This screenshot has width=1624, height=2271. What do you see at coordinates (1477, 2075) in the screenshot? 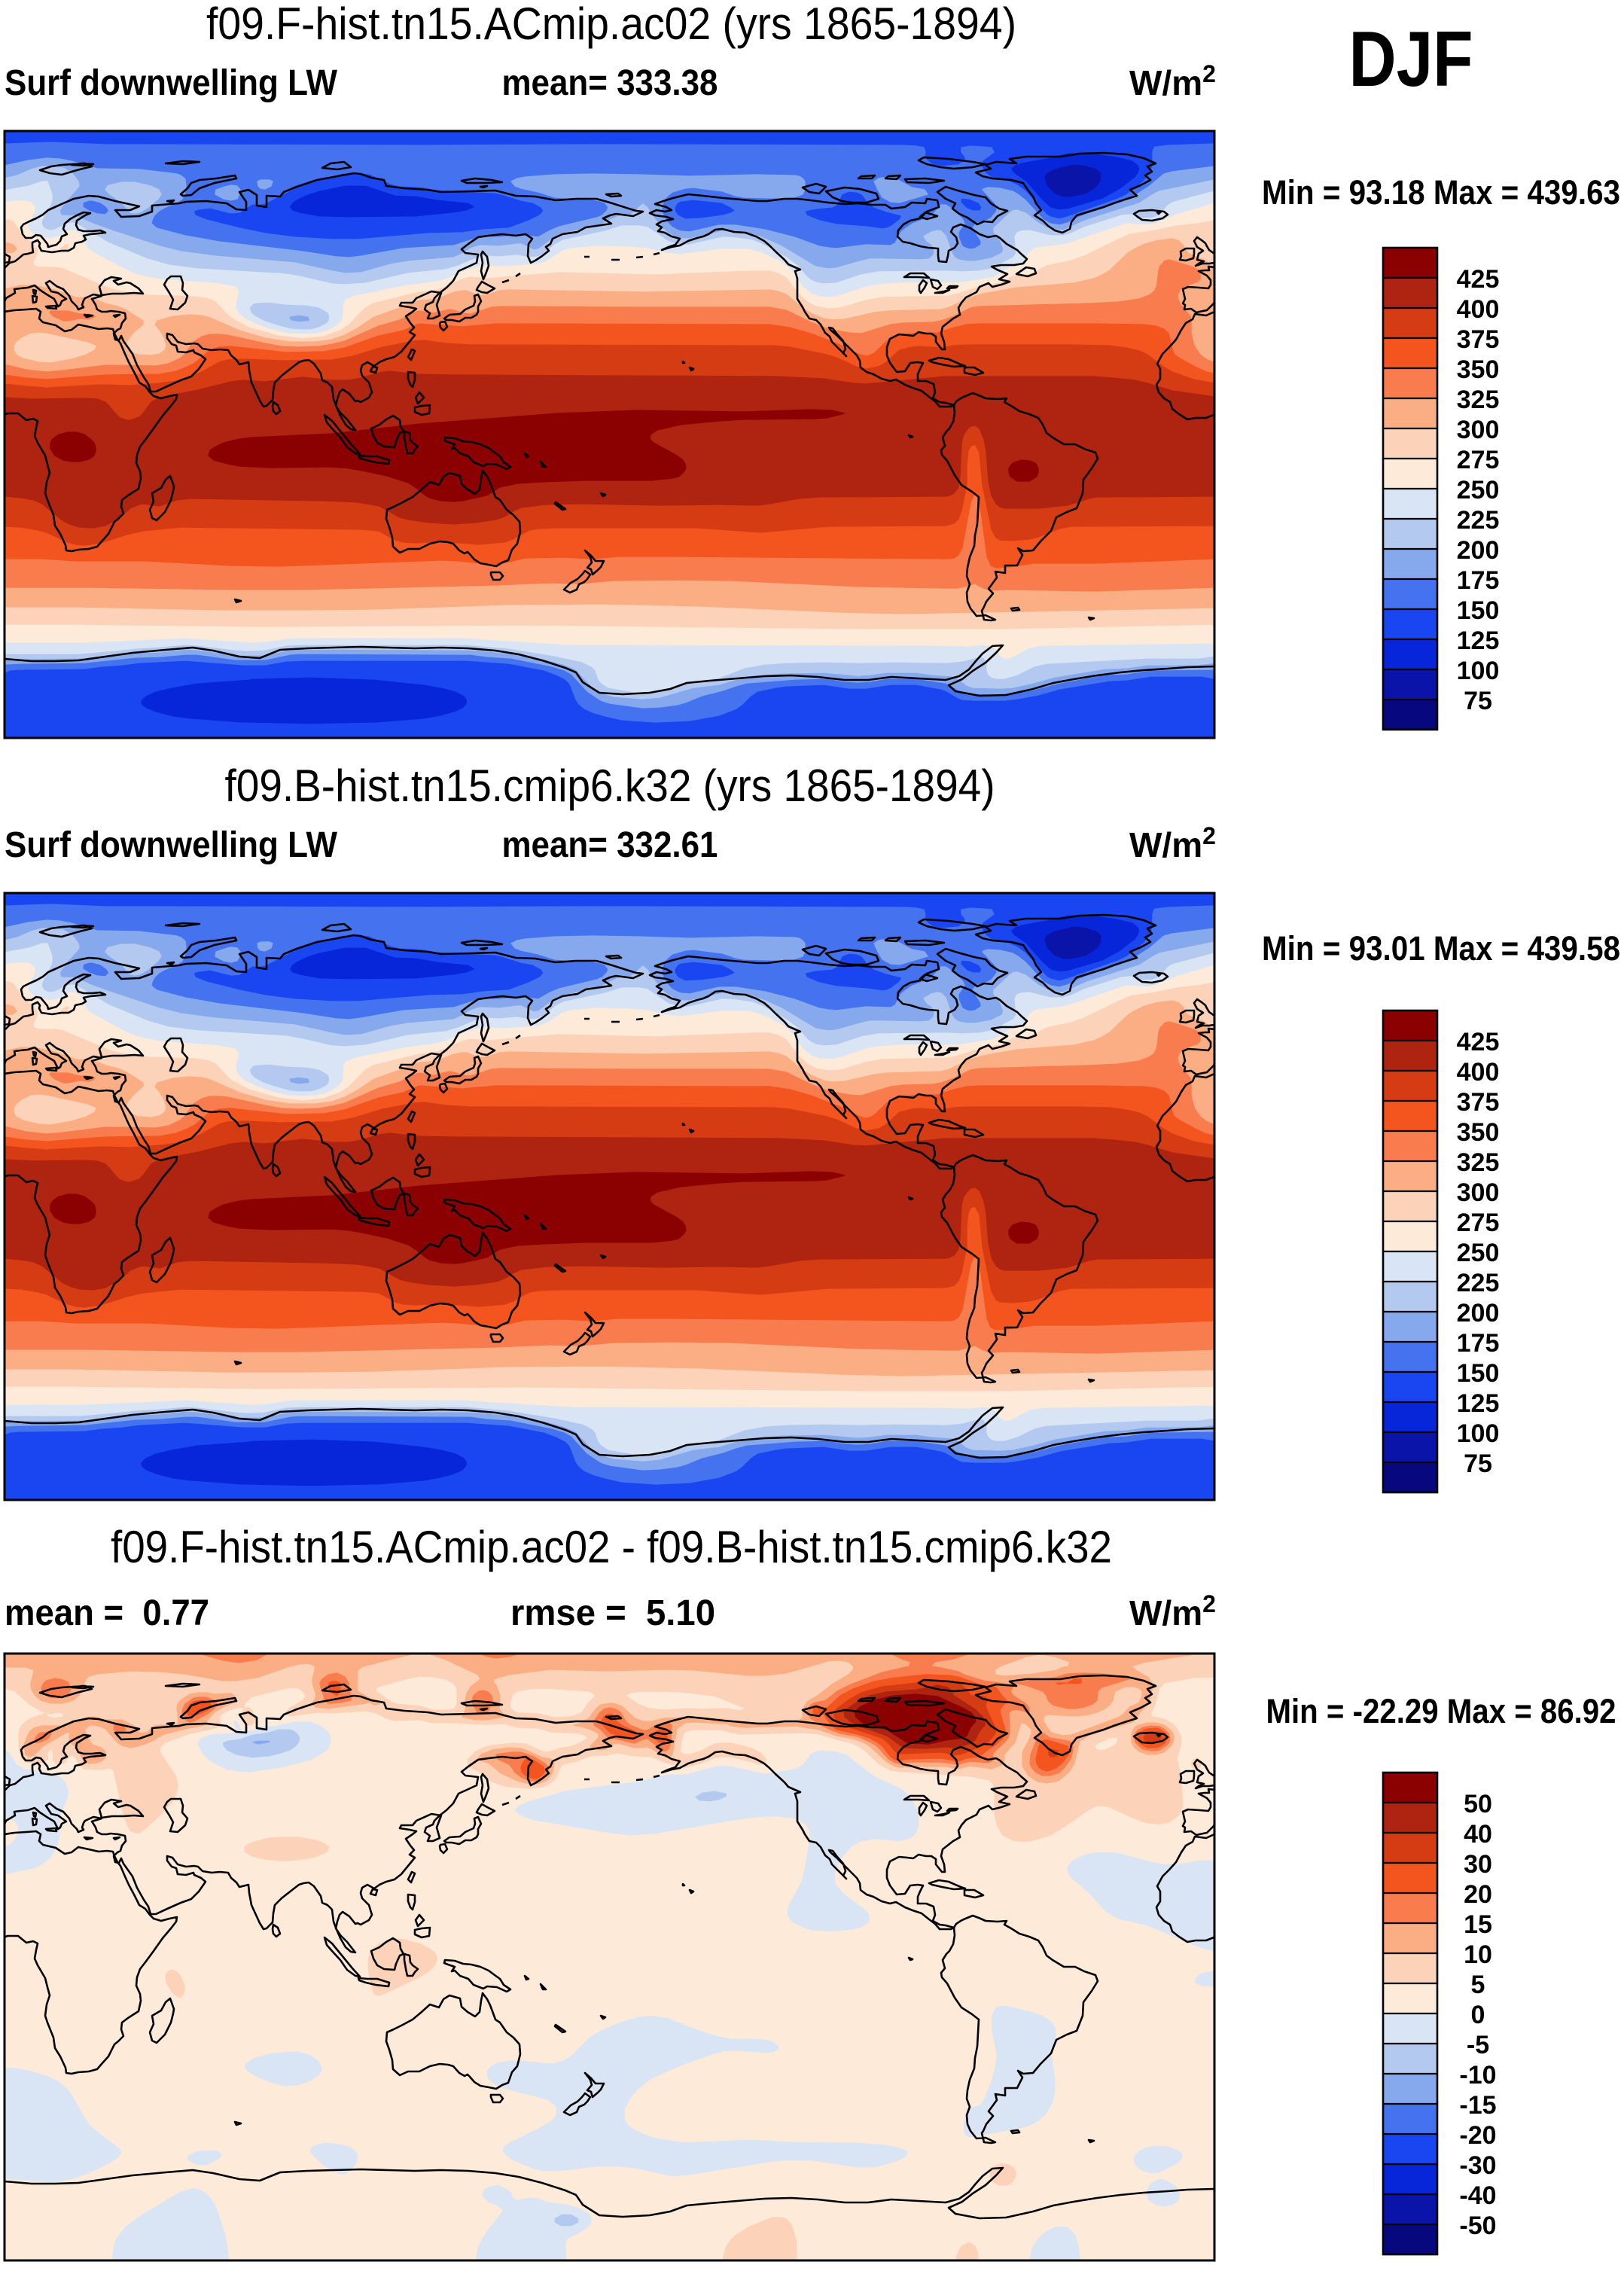
I see `svg-text: -10` at bounding box center [1477, 2075].